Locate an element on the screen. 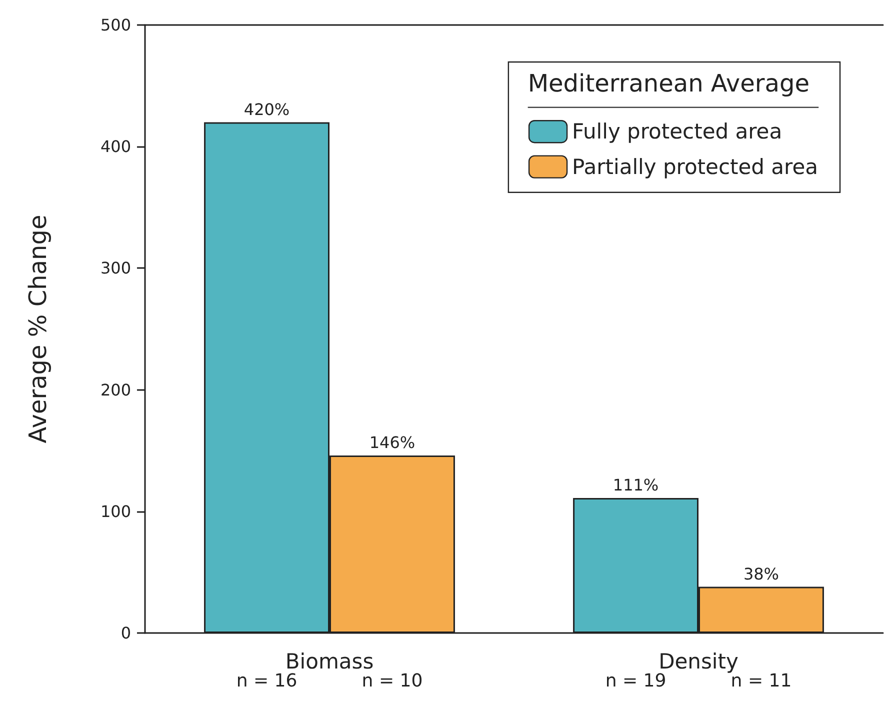 This screenshot has width=885, height=708. y-tick-label: 400 is located at coordinates (115, 146).